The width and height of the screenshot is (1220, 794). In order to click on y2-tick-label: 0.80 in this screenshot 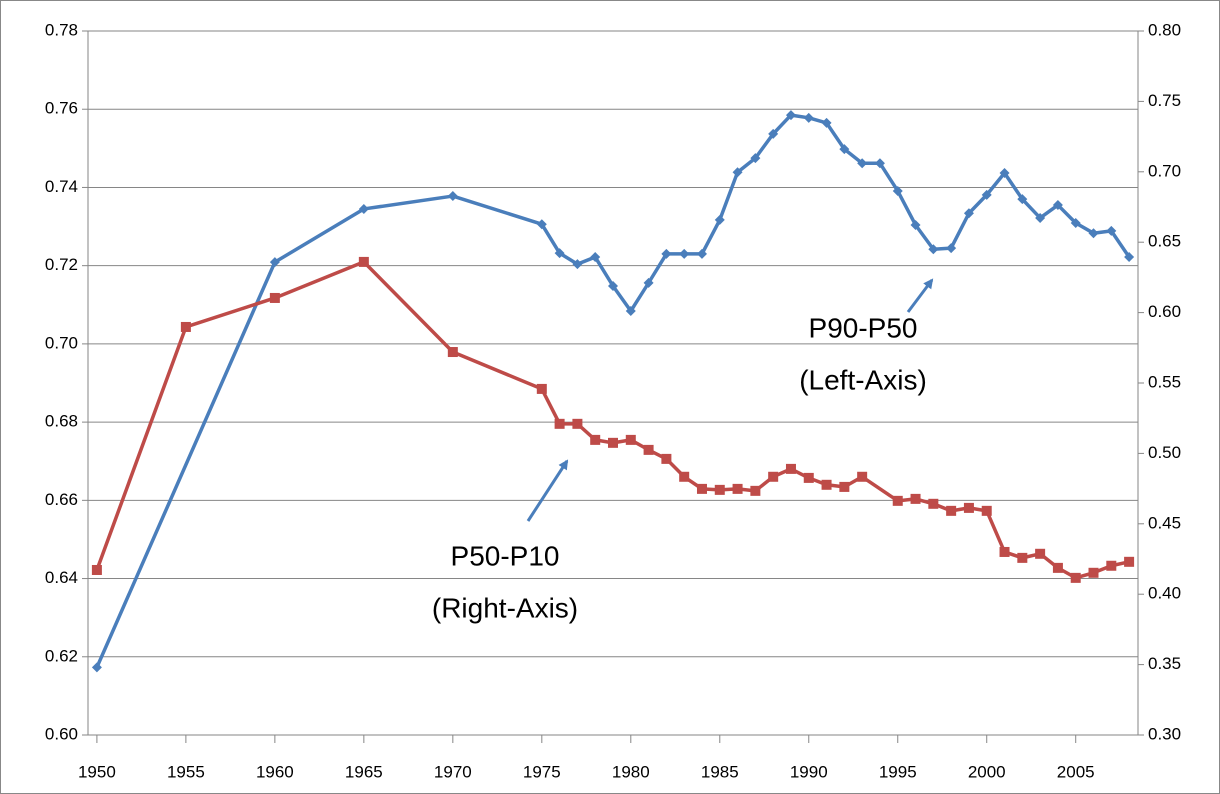, I will do `click(1164, 29)`.